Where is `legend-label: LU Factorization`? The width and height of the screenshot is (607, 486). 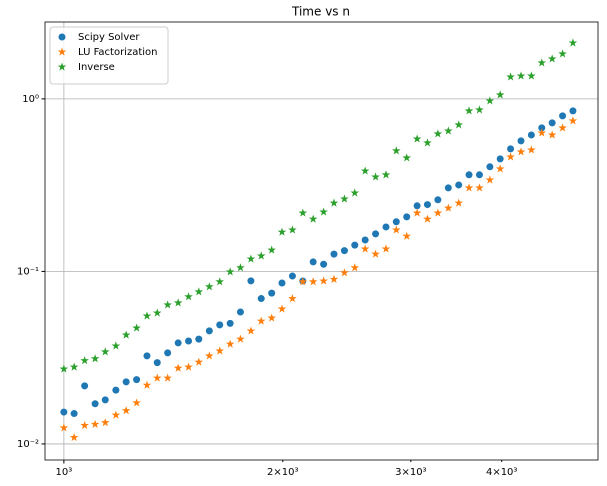
legend-label: LU Factorization is located at coordinates (118, 52).